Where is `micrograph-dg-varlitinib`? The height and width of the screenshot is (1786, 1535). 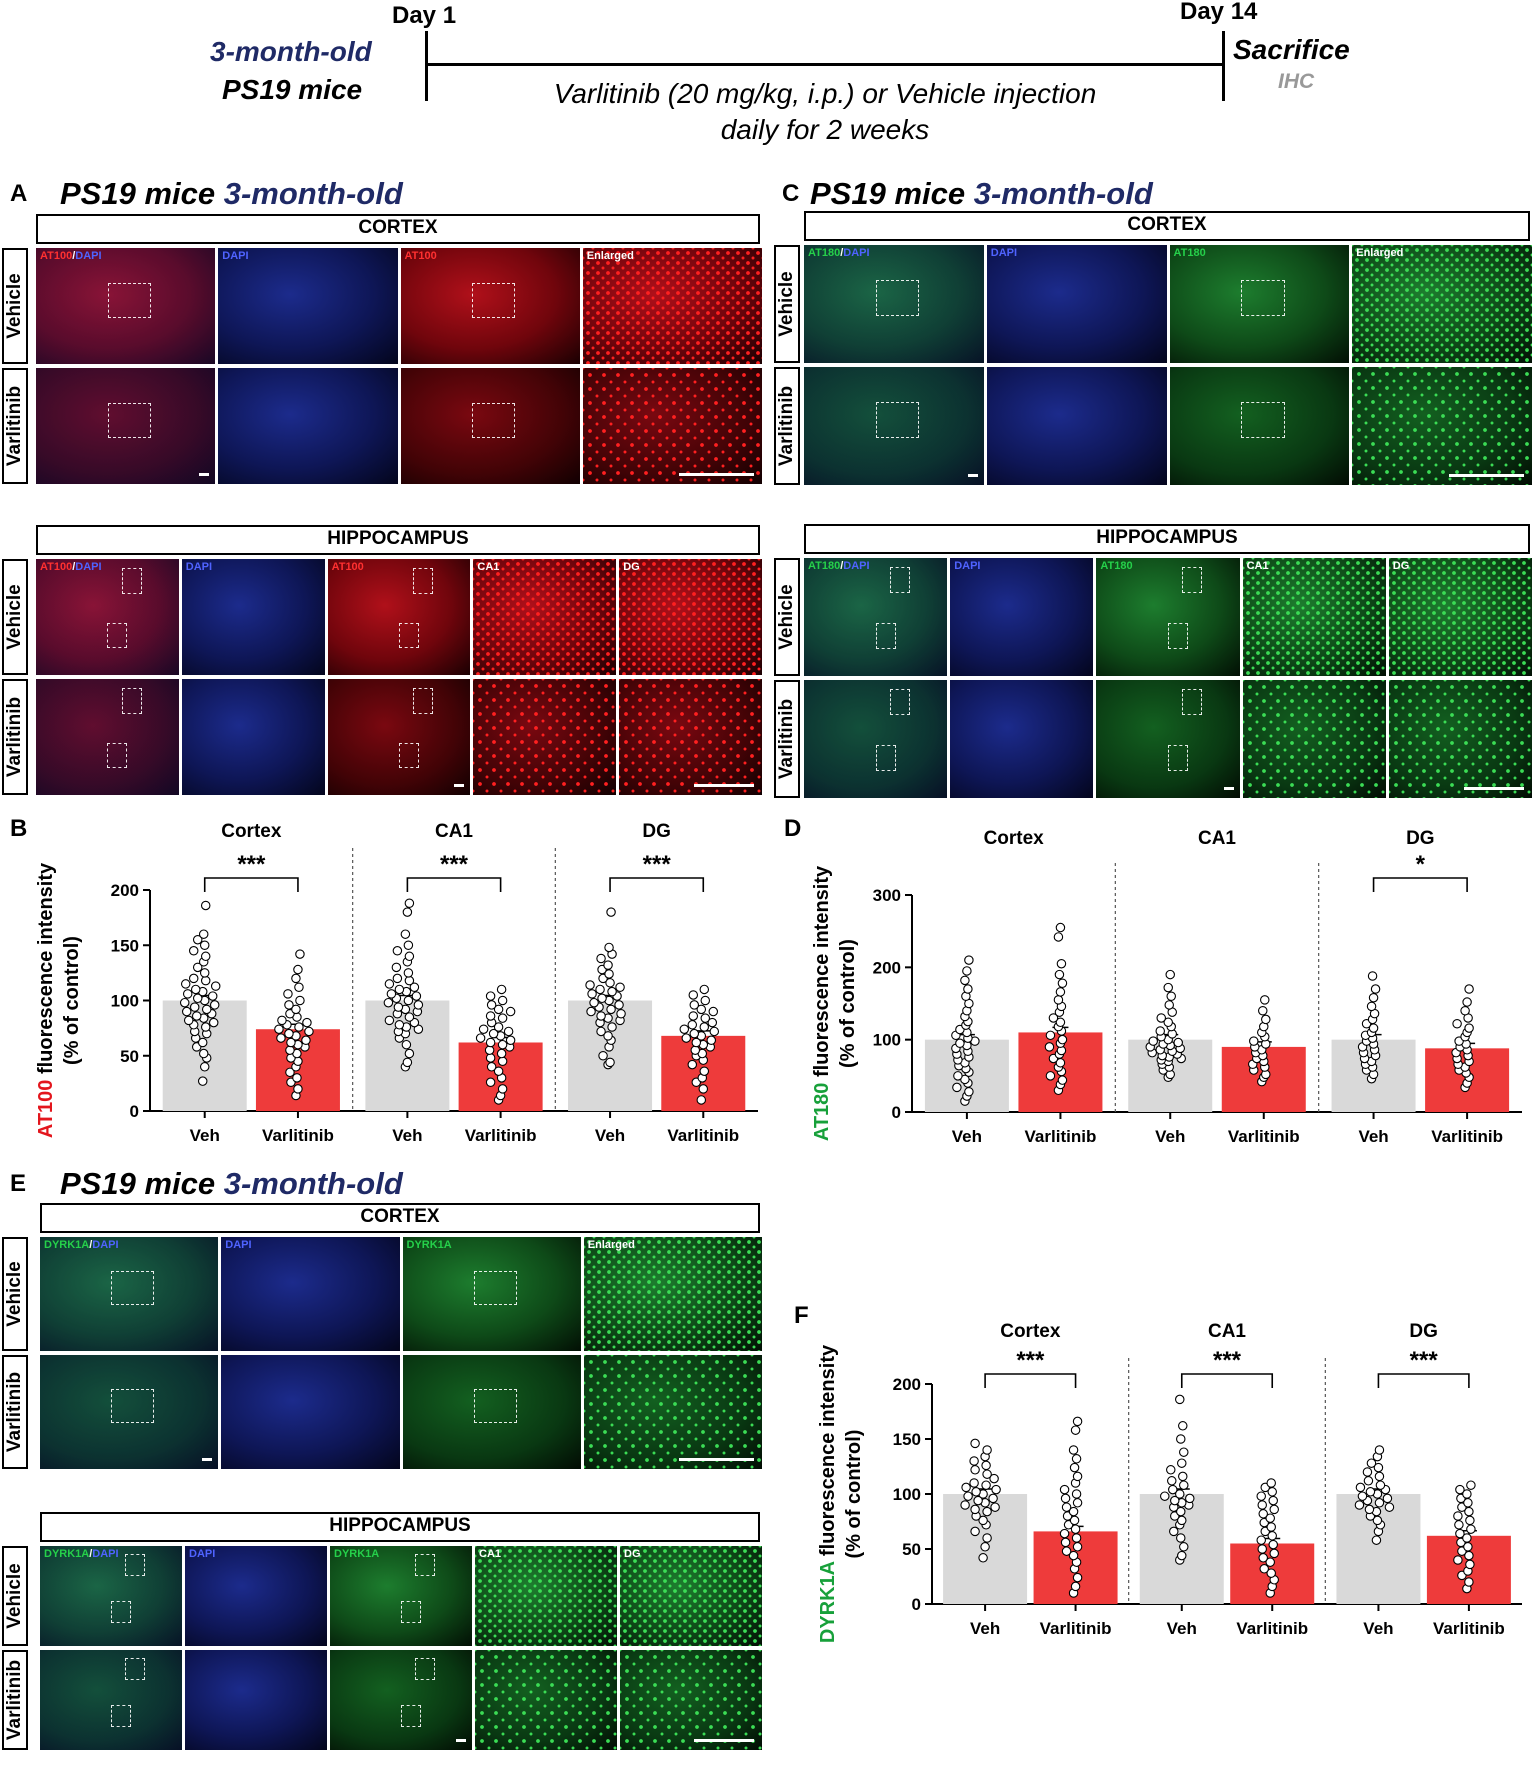 micrograph-dg-varlitinib is located at coordinates (1460, 739).